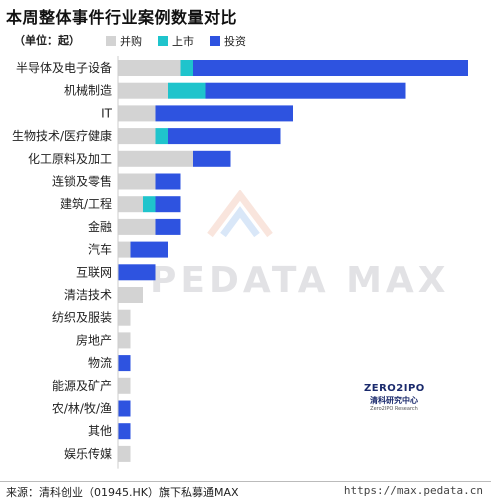 This screenshot has width=491, height=500. What do you see at coordinates (82, 181) in the screenshot?
I see `category-label: 连锁及零售` at bounding box center [82, 181].